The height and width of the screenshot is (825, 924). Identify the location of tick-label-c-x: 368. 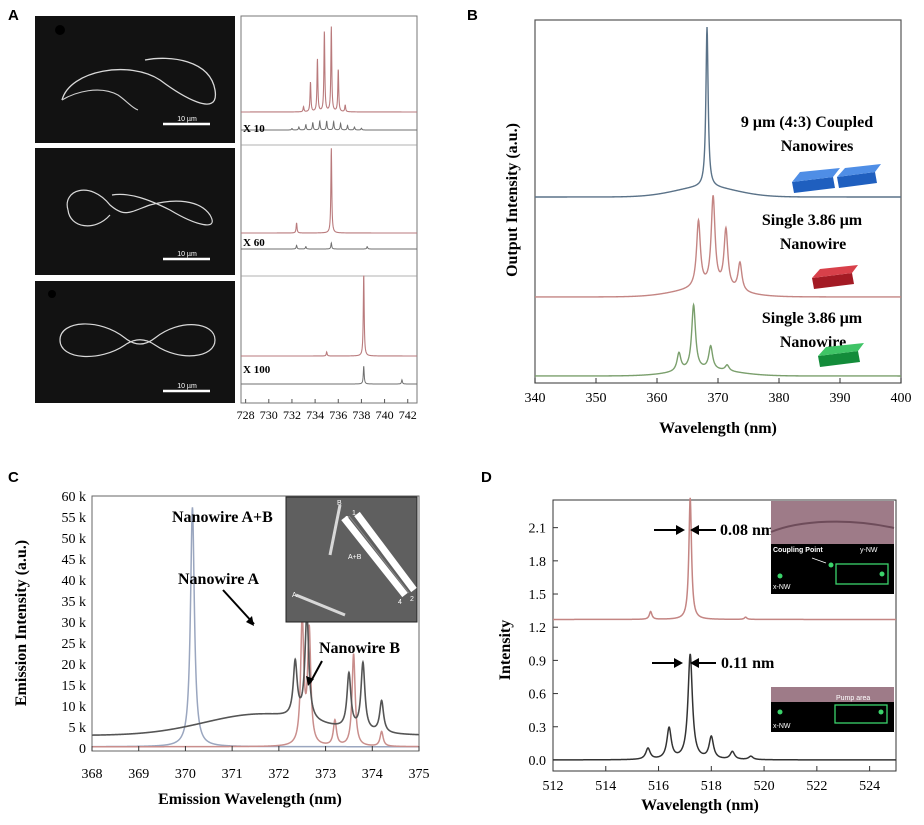
(92, 774).